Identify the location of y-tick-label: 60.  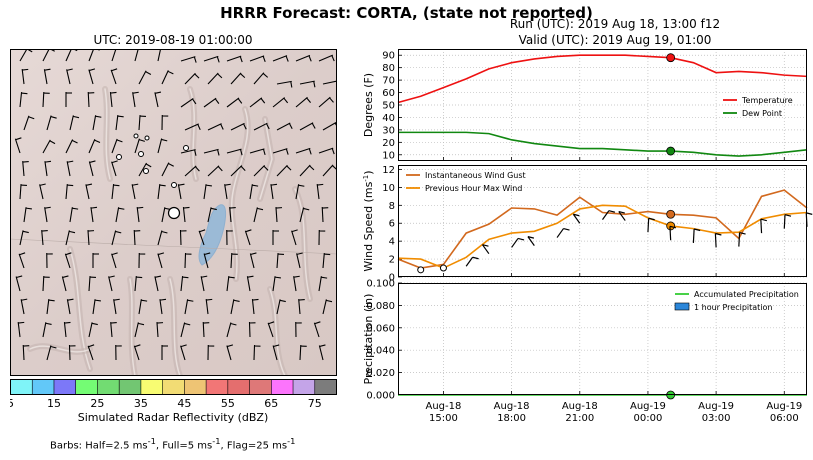
(388, 93).